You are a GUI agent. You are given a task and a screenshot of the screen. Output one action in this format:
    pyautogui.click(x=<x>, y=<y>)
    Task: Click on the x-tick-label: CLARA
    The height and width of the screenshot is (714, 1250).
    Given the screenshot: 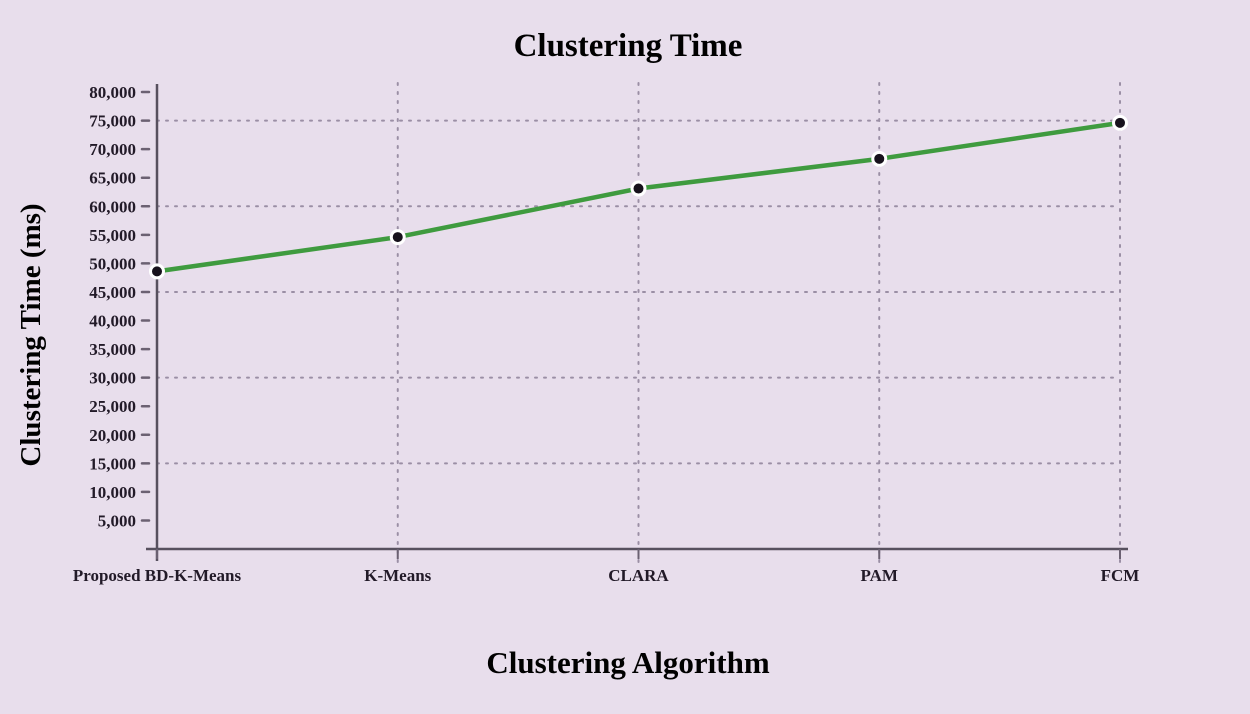 What is the action you would take?
    pyautogui.click(x=638, y=575)
    